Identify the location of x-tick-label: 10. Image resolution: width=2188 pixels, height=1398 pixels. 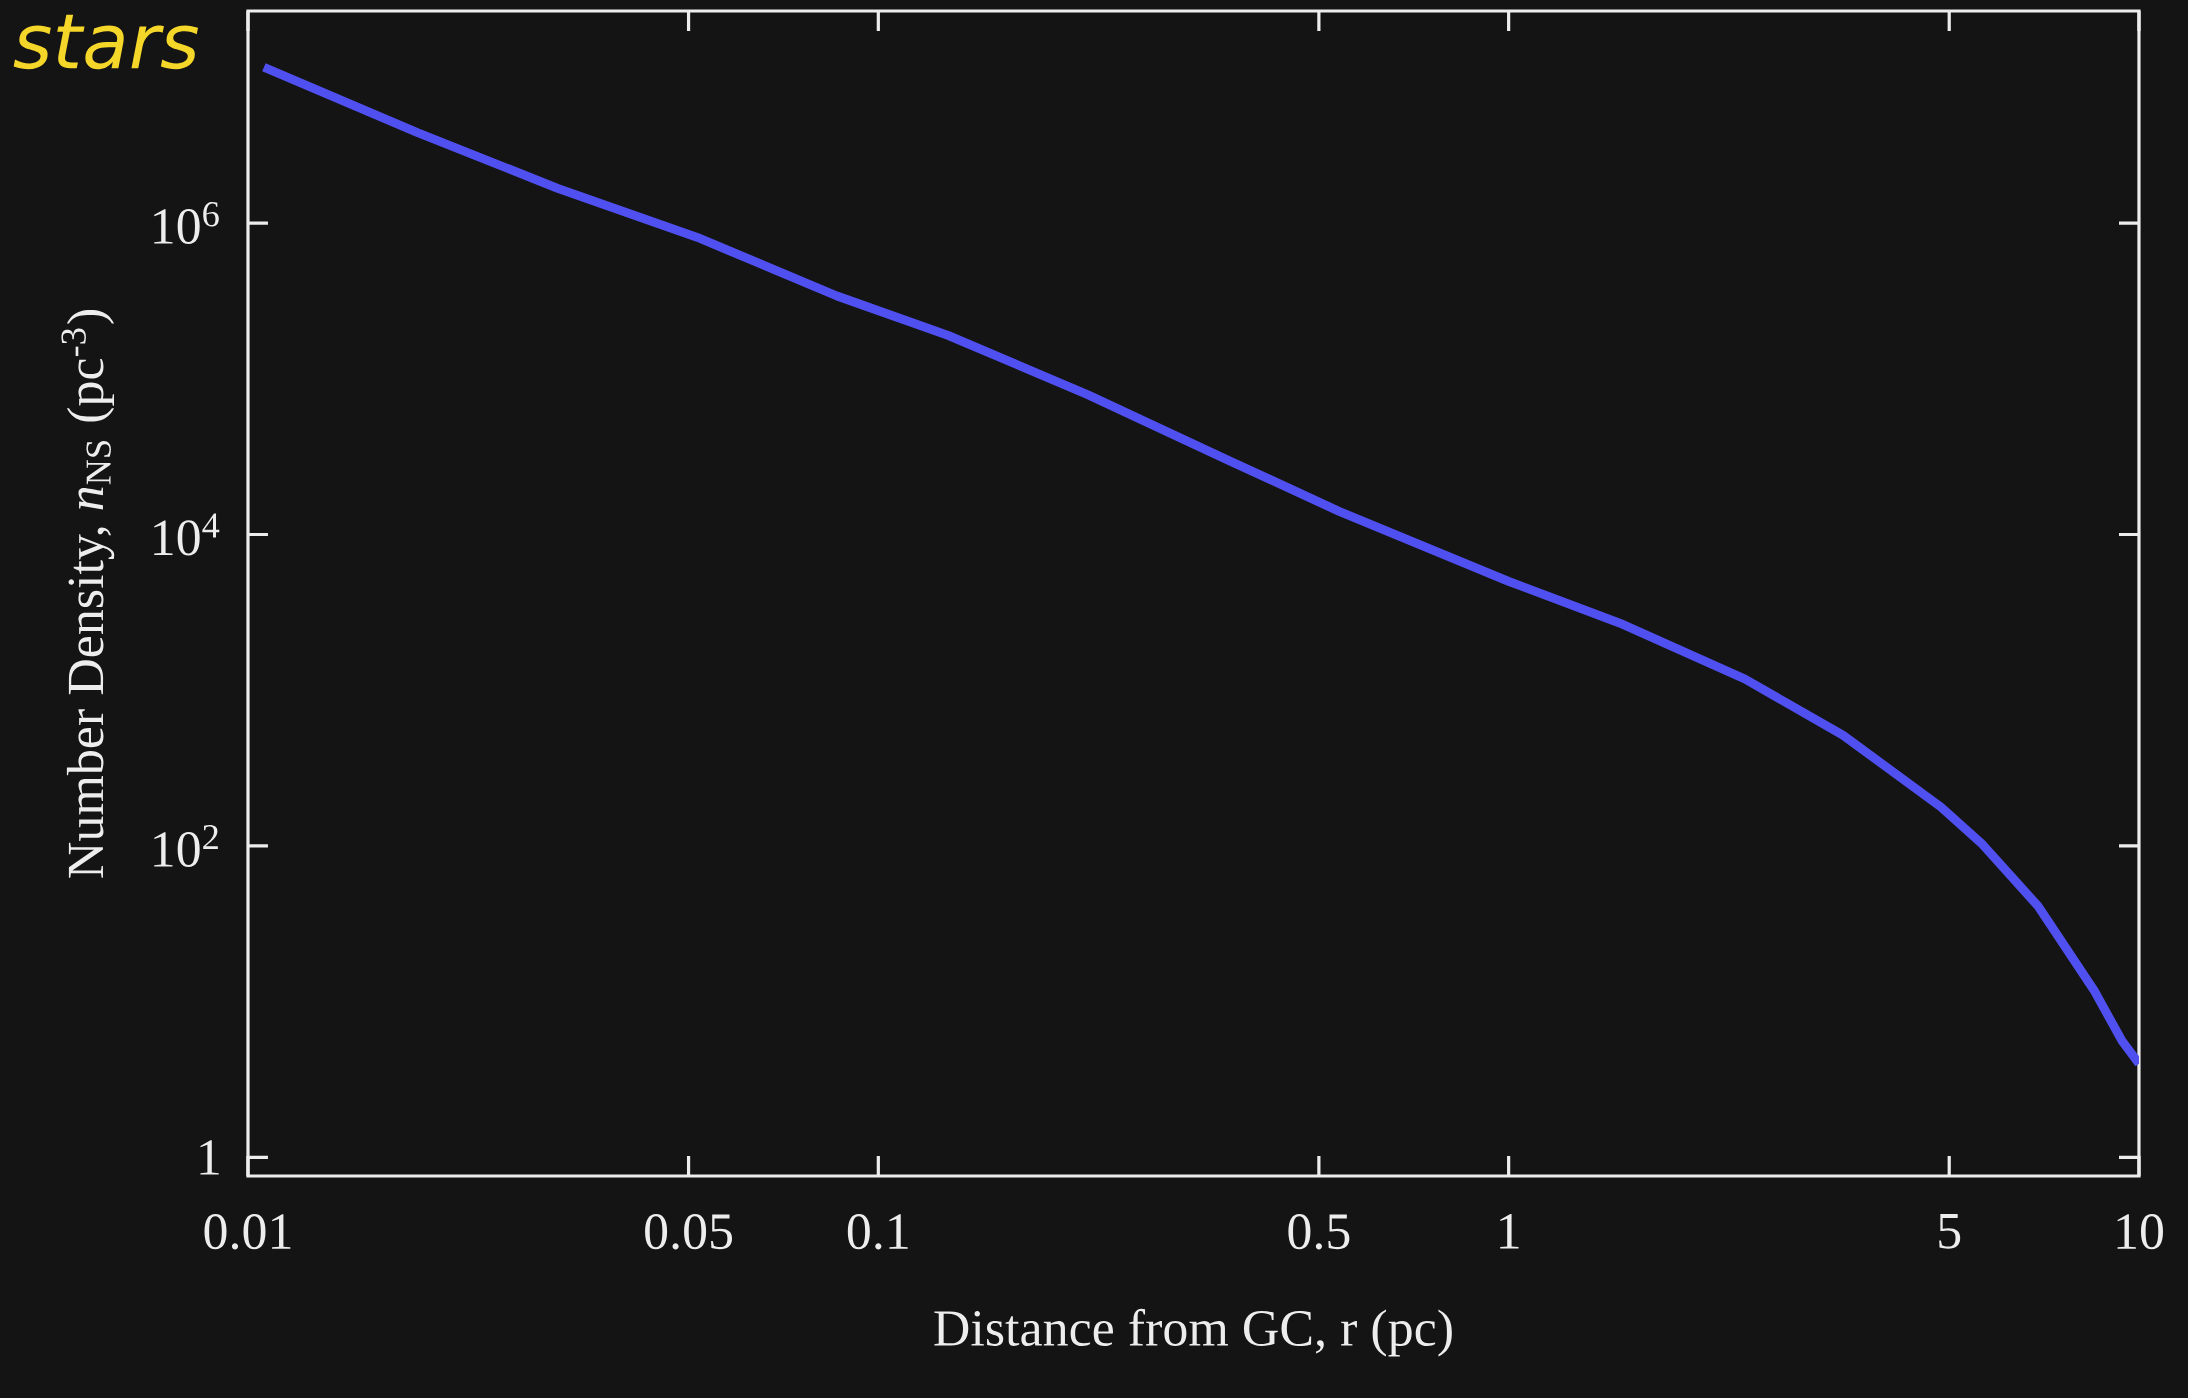
(2140, 1232).